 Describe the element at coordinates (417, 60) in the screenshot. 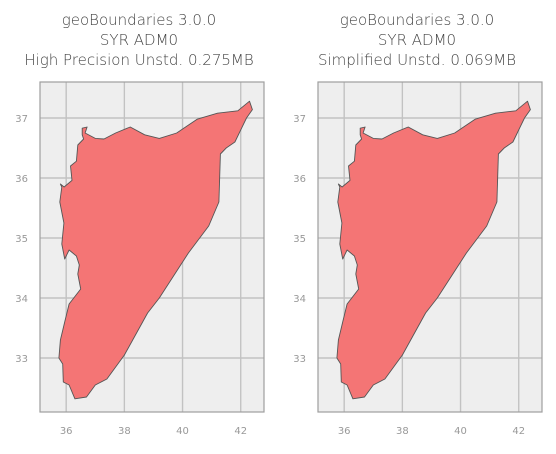

I see `title-line-variant: Simplified Unstd. 0.069MB` at that location.